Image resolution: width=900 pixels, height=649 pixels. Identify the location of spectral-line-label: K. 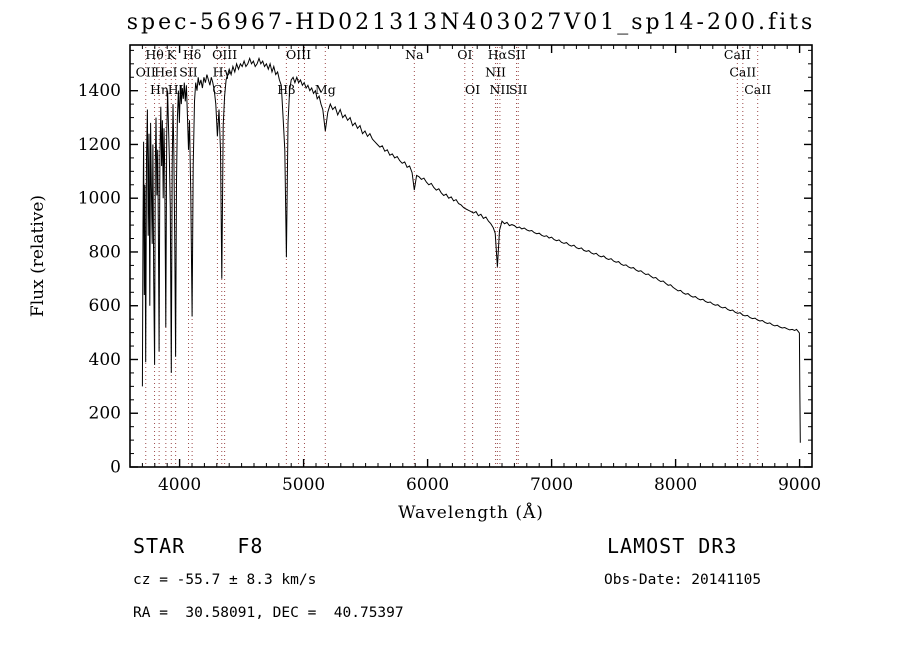
(172, 54).